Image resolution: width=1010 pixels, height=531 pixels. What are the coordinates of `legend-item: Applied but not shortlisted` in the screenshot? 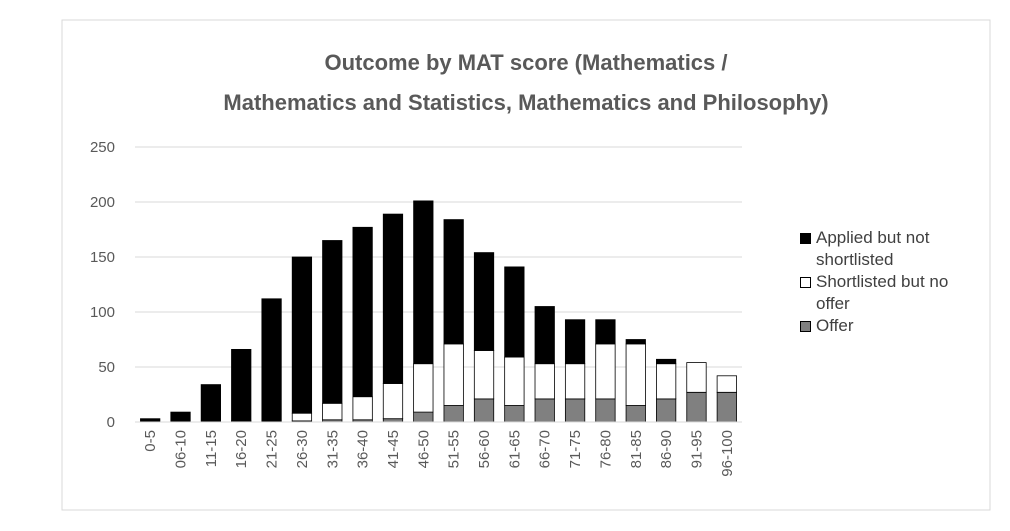 It's located at (887, 249).